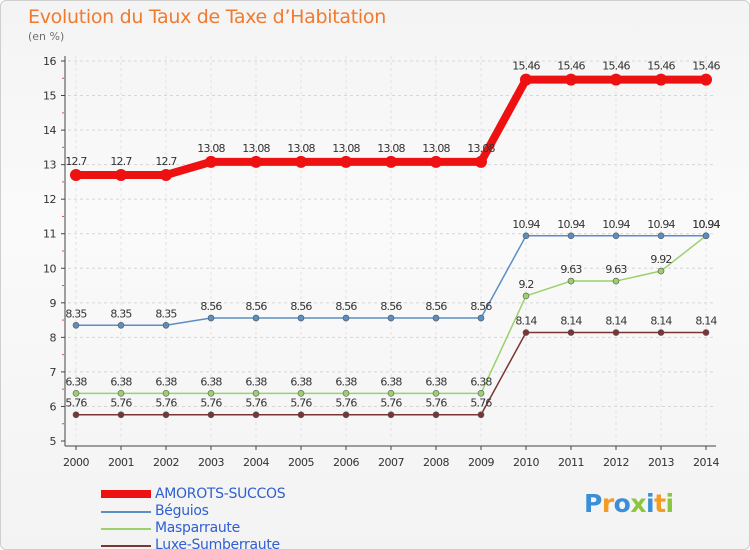 The height and width of the screenshot is (550, 750). Describe the element at coordinates (211, 462) in the screenshot. I see `x-tick-label: 2003` at that location.